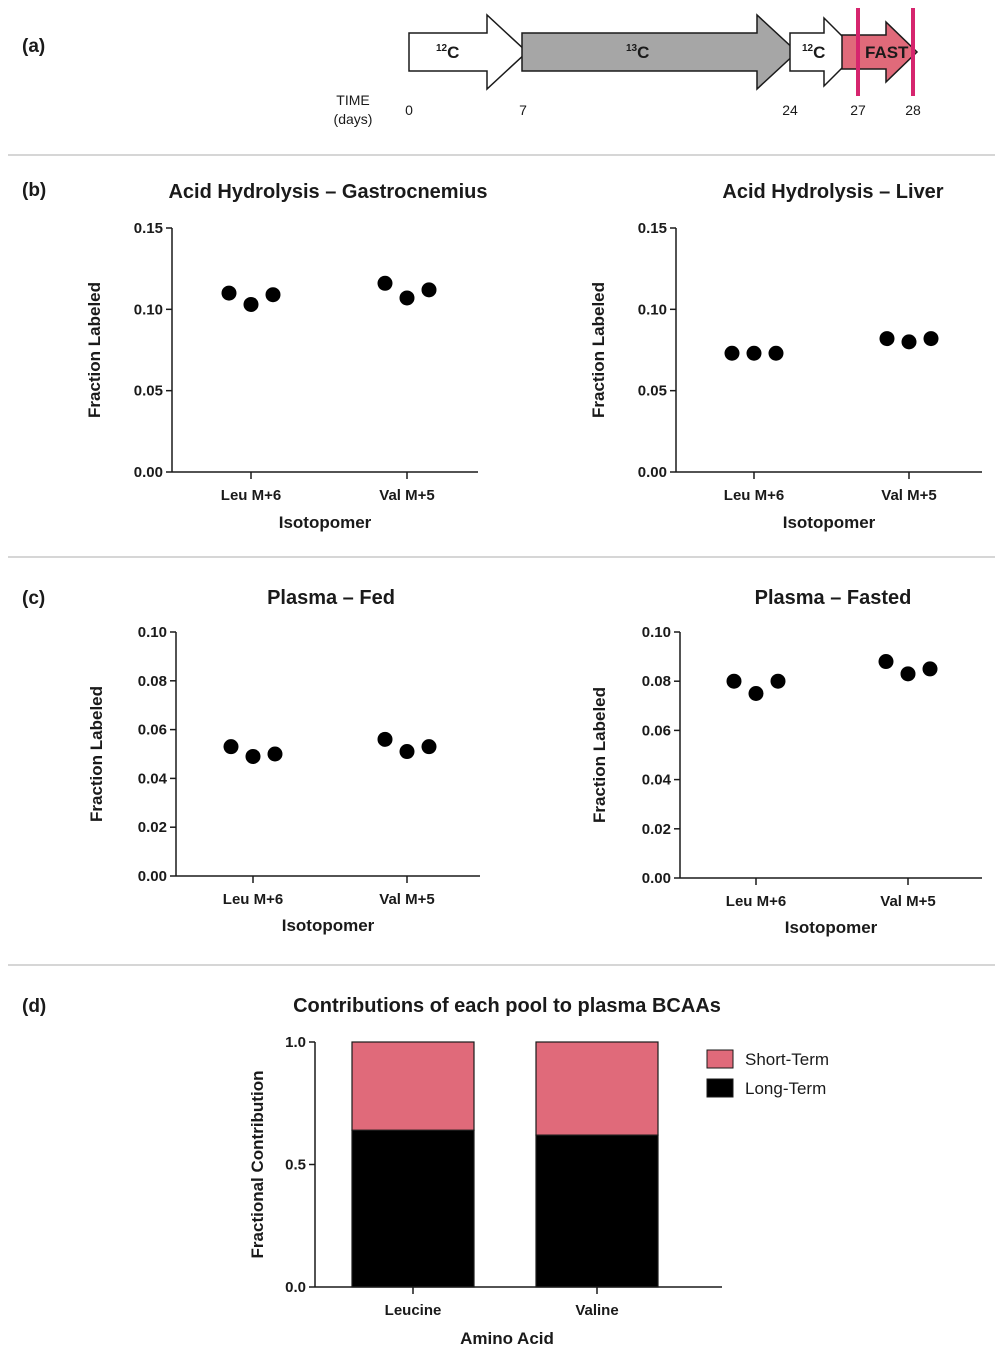 The height and width of the screenshot is (1348, 995). What do you see at coordinates (785, 1088) in the screenshot?
I see `legend-label-long-term: Long-Term` at bounding box center [785, 1088].